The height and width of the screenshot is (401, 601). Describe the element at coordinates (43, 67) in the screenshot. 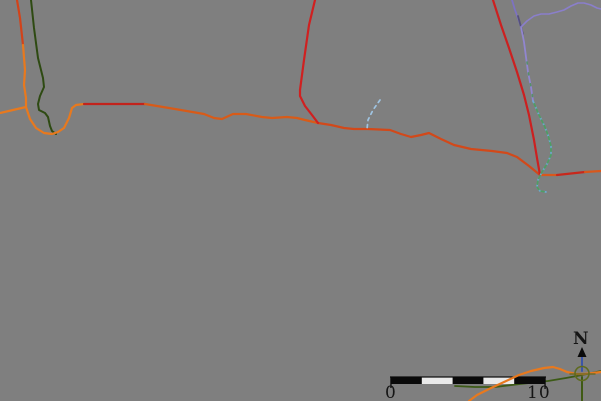

I see `road-green-upper` at that location.